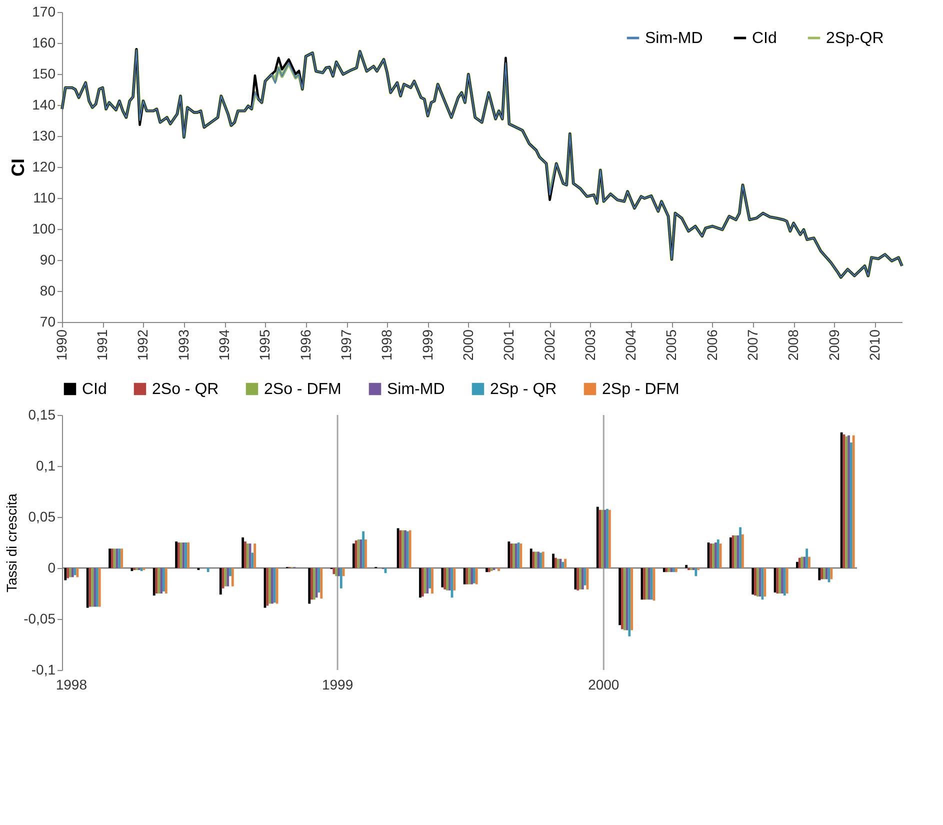  I want to click on y-tick-label: 80, so click(48, 290).